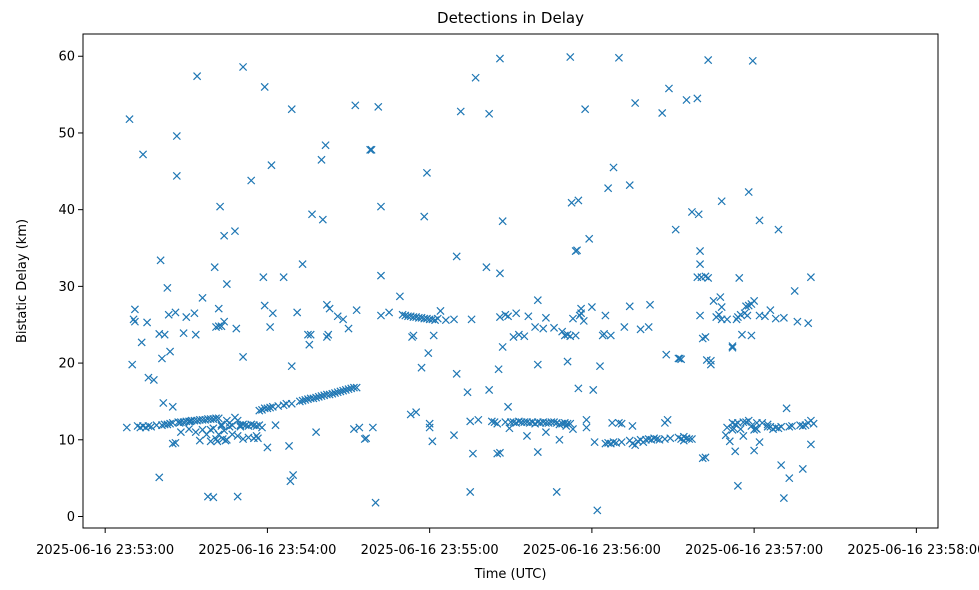 The width and height of the screenshot is (979, 590). Describe the element at coordinates (592, 550) in the screenshot. I see `x-tick-label-3: 2025-06-16 23:56:00` at that location.